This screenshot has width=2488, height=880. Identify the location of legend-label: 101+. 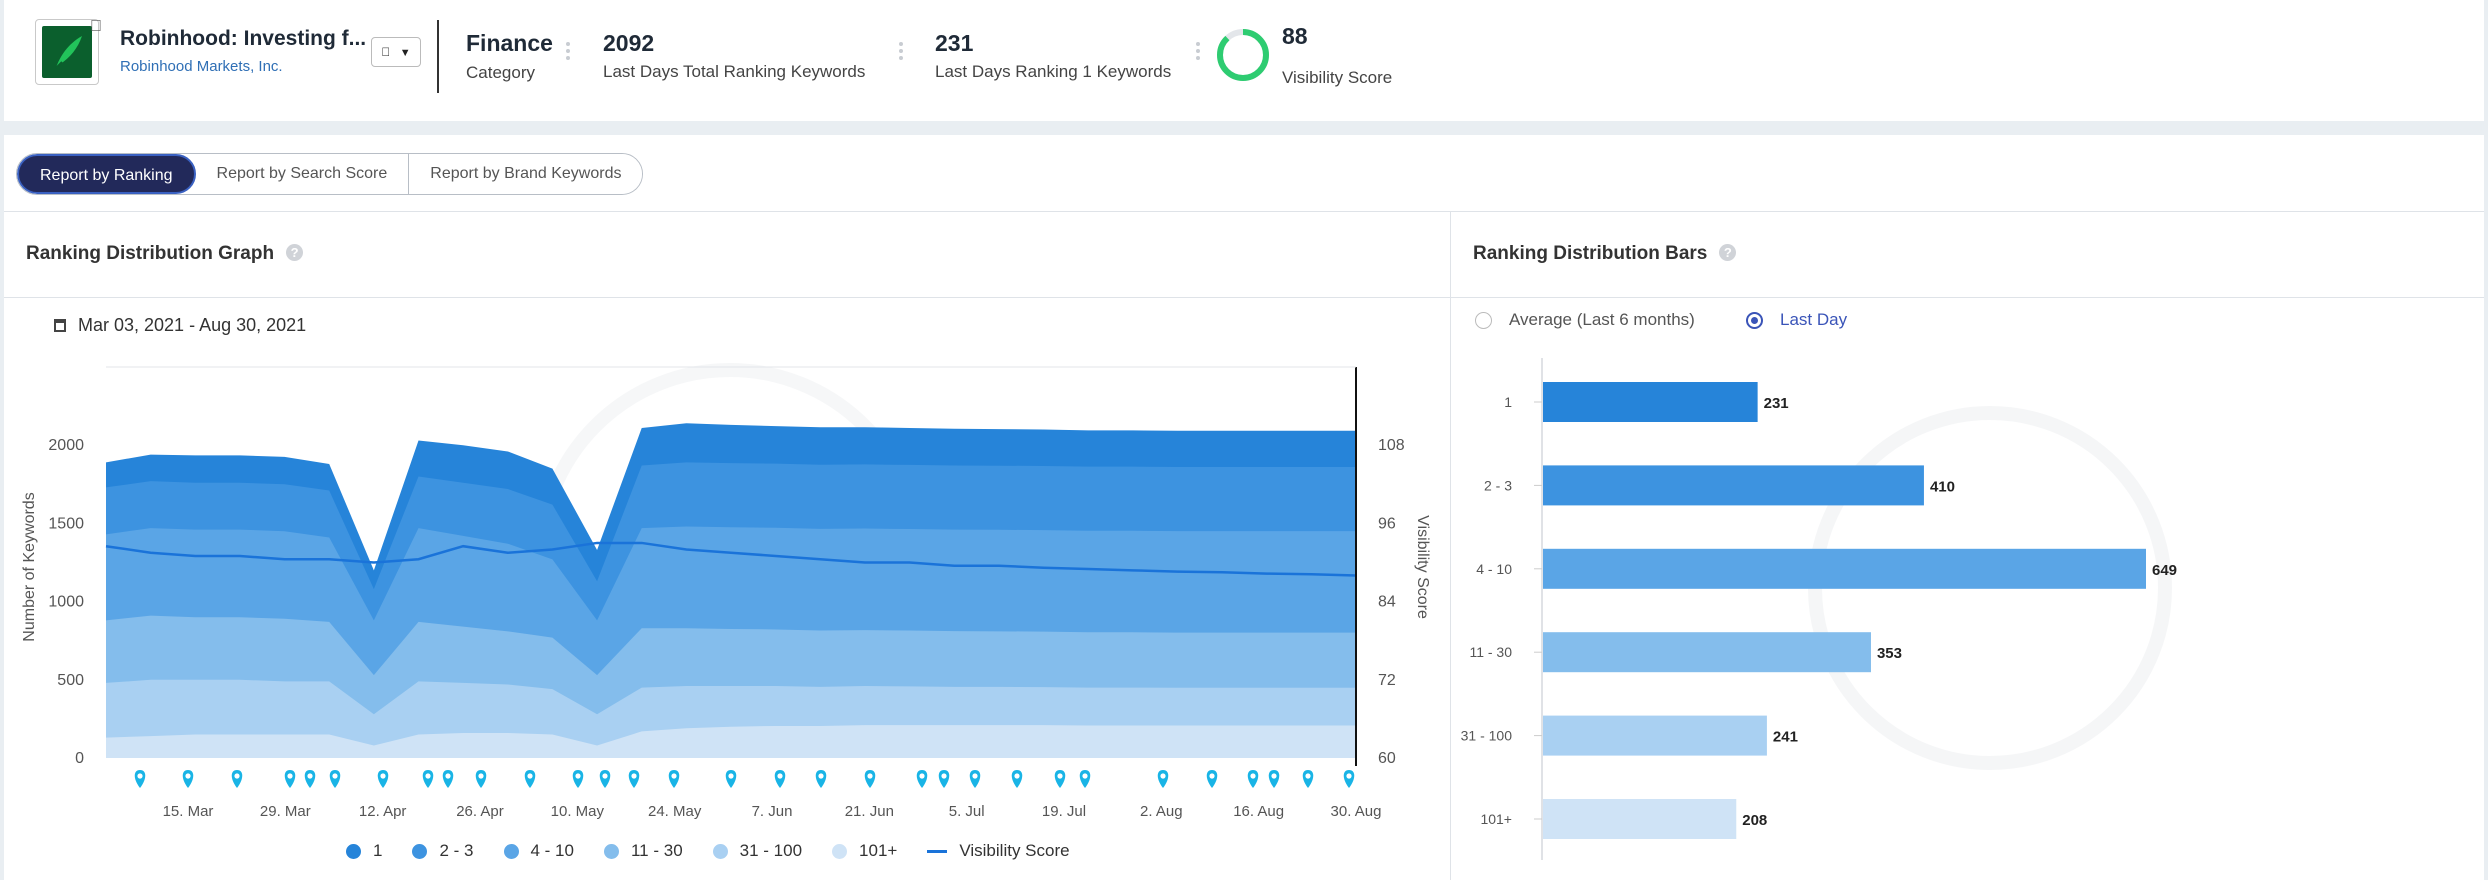
(878, 850).